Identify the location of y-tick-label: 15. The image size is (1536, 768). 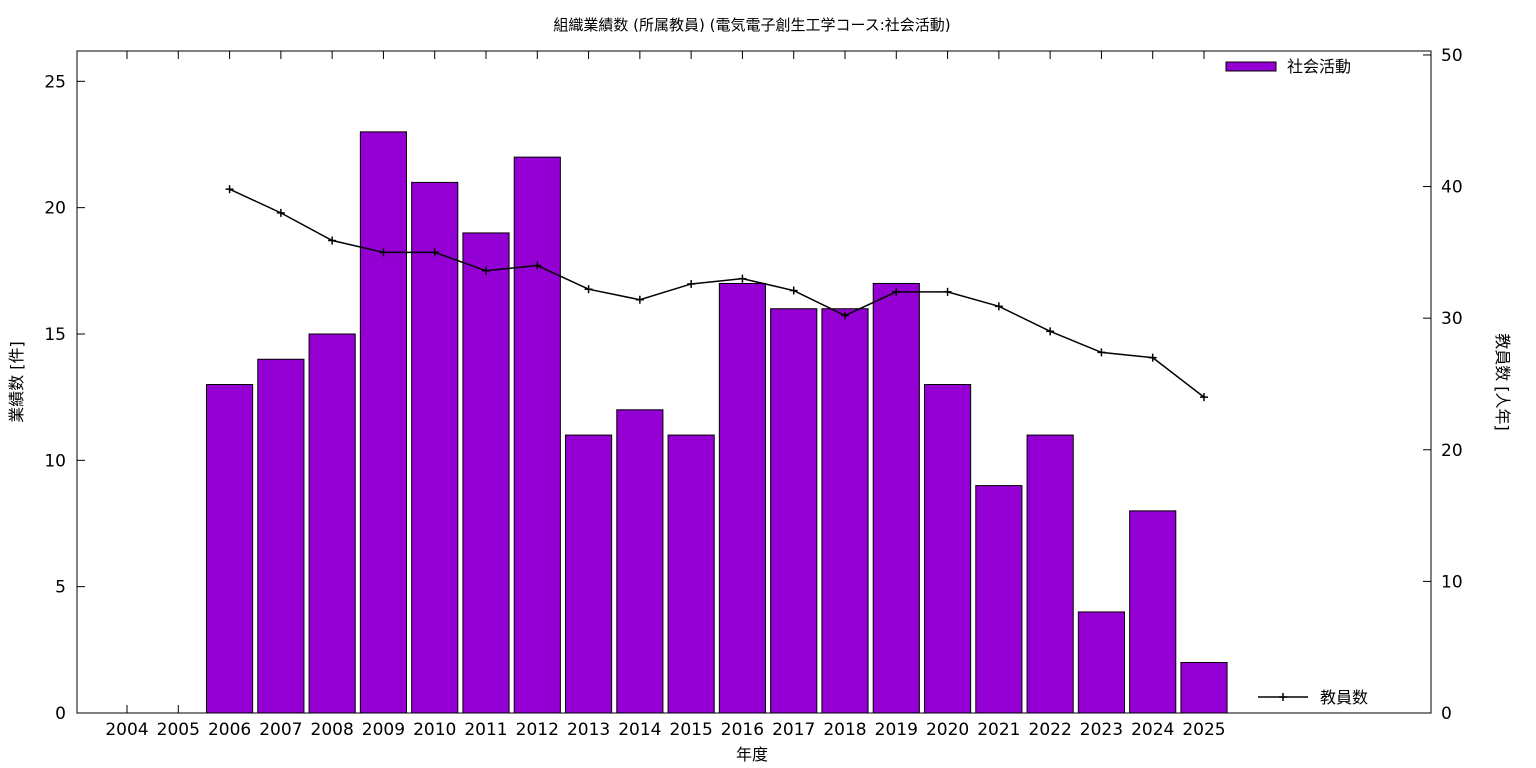
(55, 335).